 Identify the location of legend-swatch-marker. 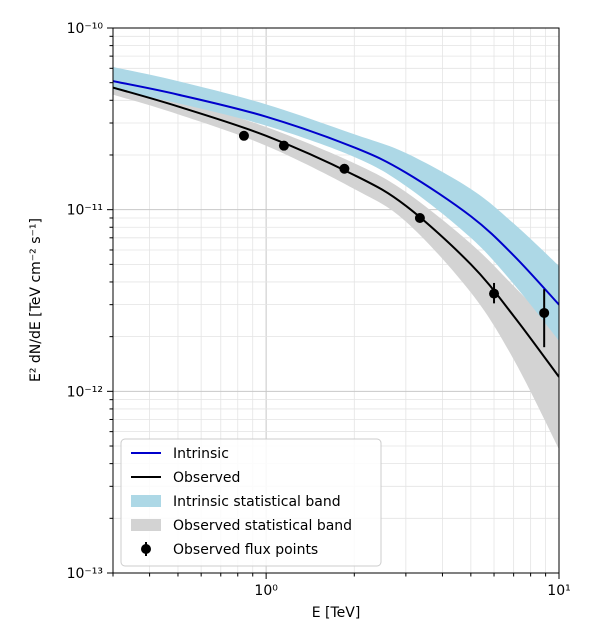
(146, 549).